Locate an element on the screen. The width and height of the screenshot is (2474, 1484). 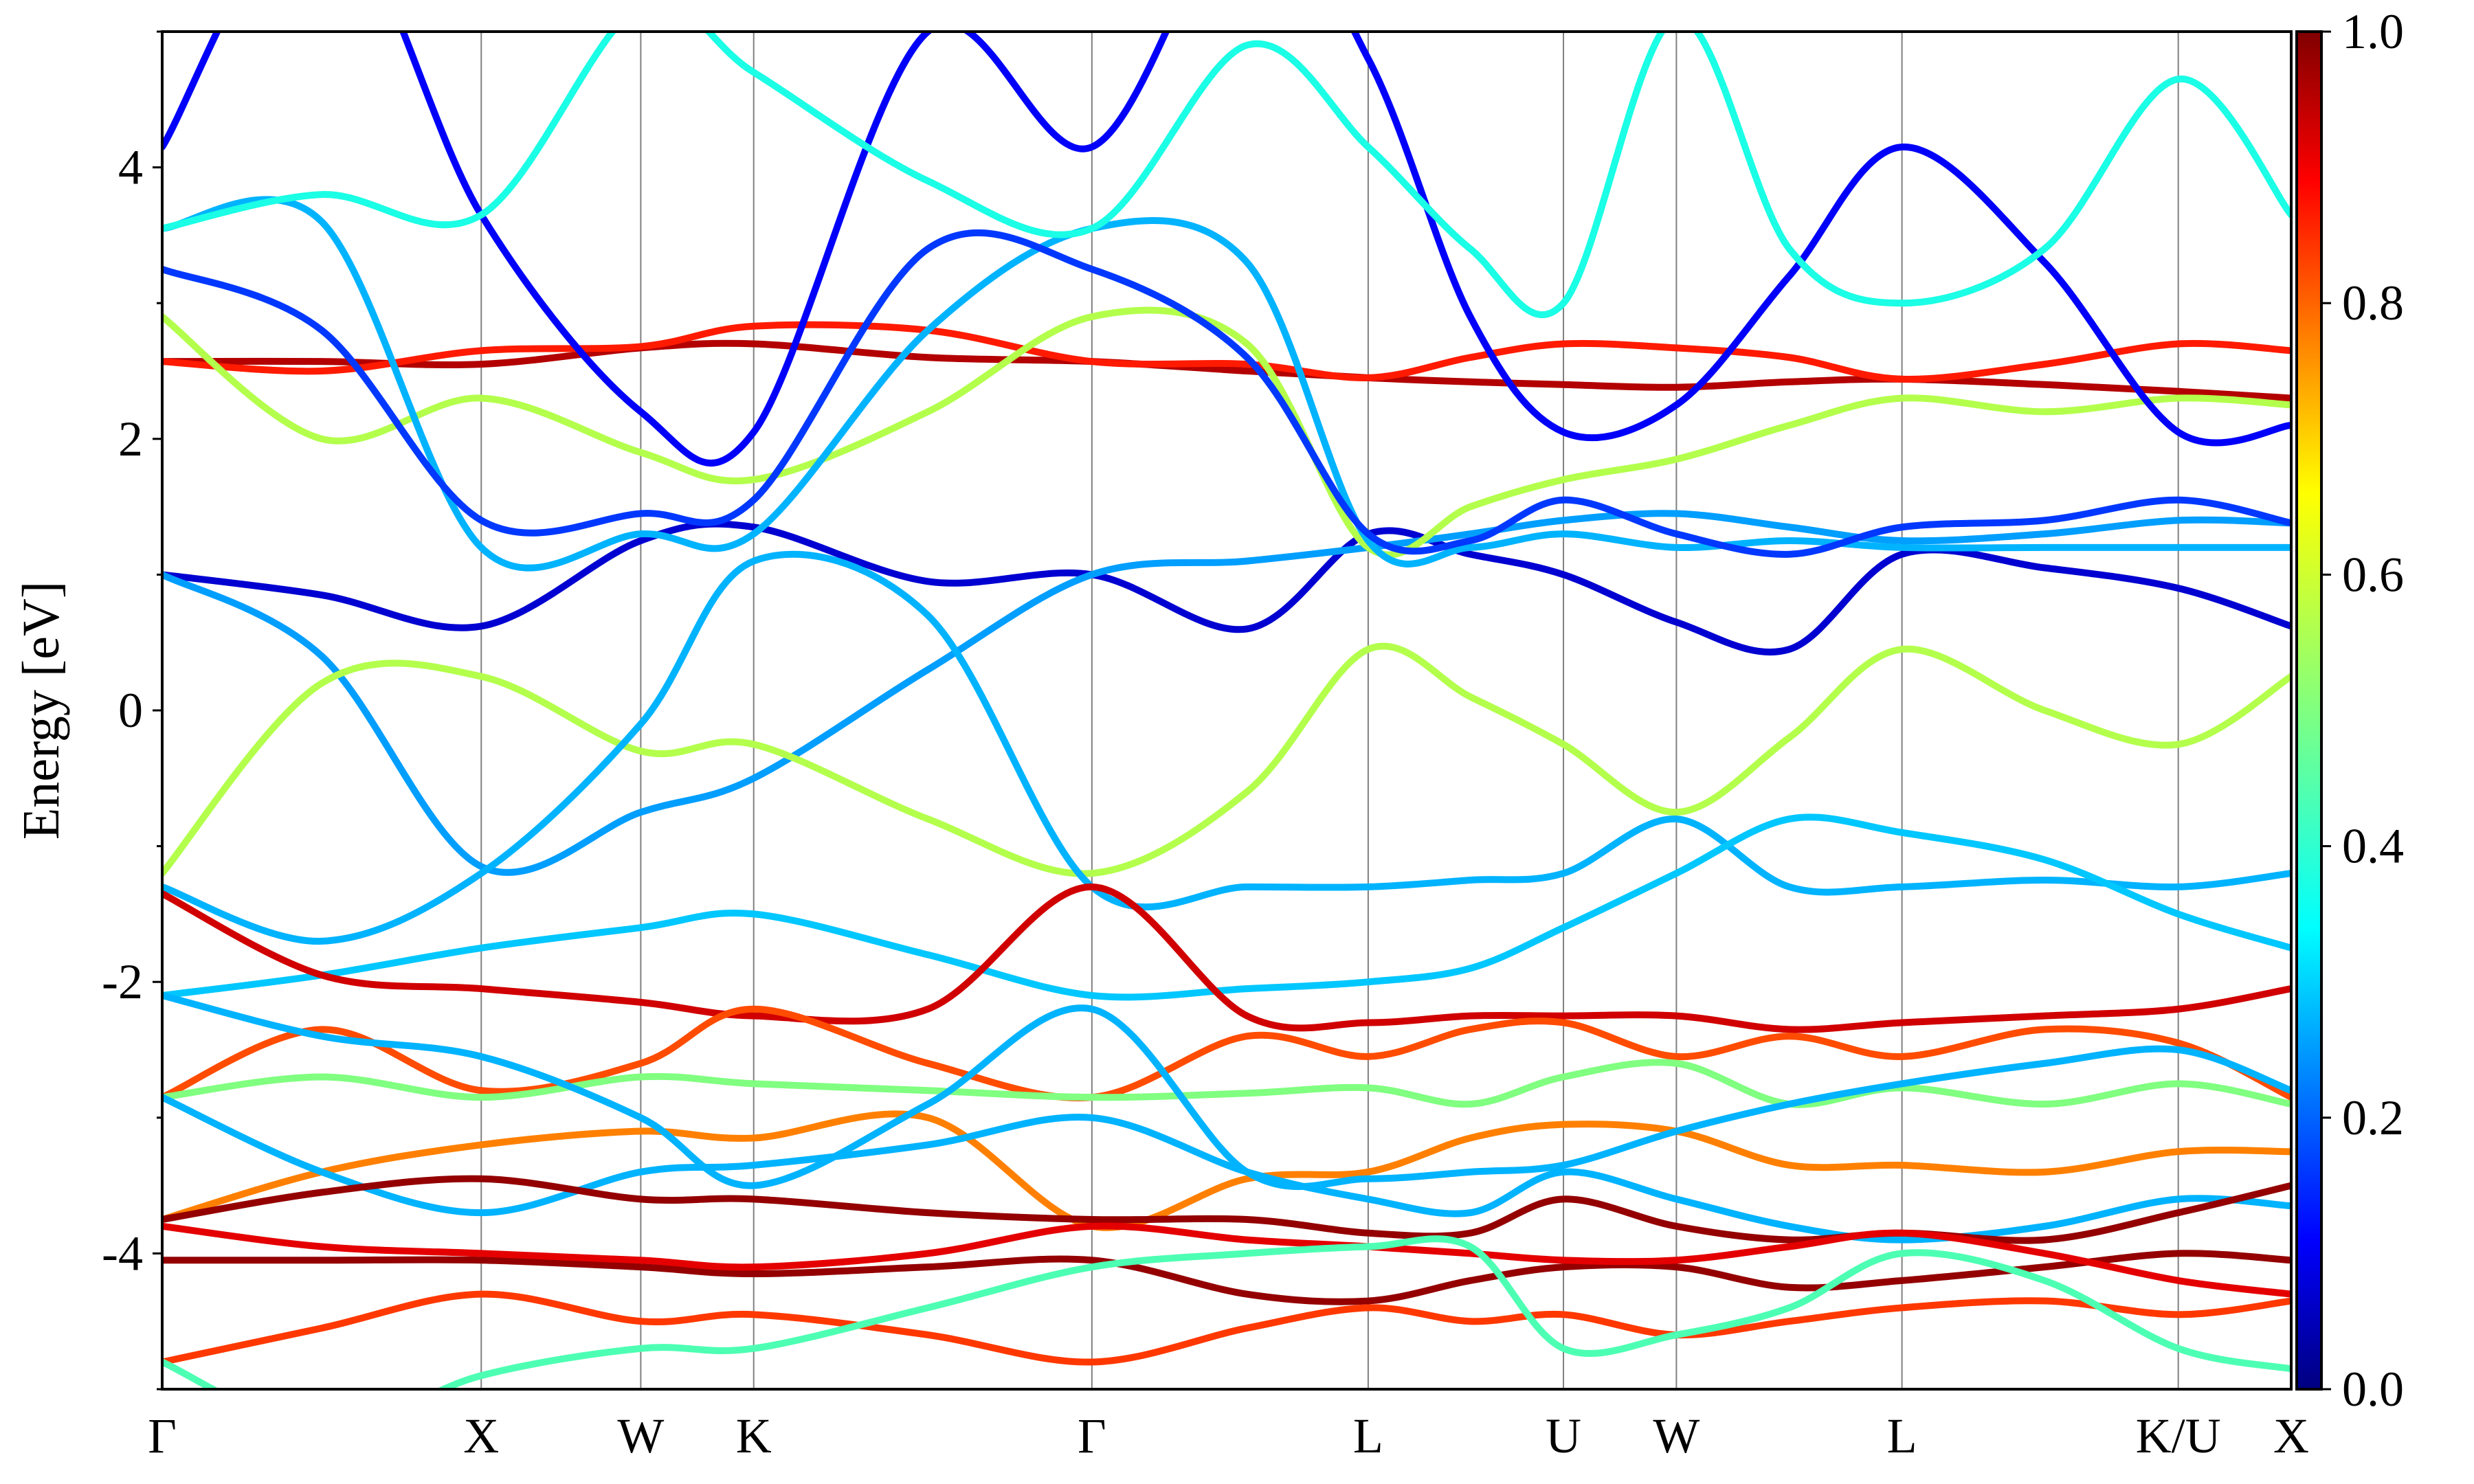
y-tick-label: 2 is located at coordinates (130, 439).